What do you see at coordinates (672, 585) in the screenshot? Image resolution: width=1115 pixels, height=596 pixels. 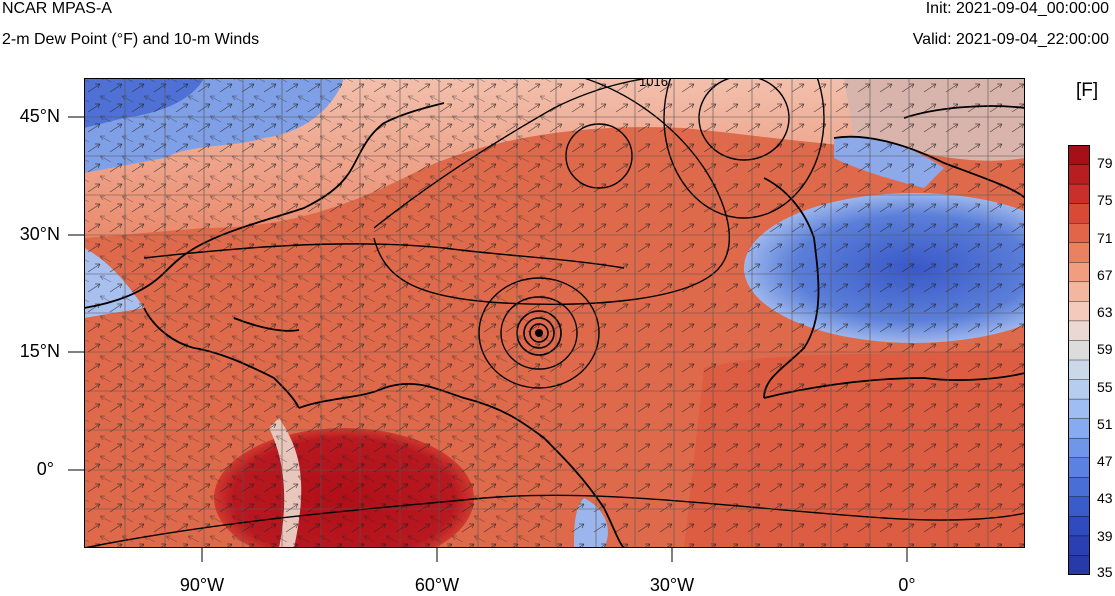 I see `lon-label-30w: 30°W` at bounding box center [672, 585].